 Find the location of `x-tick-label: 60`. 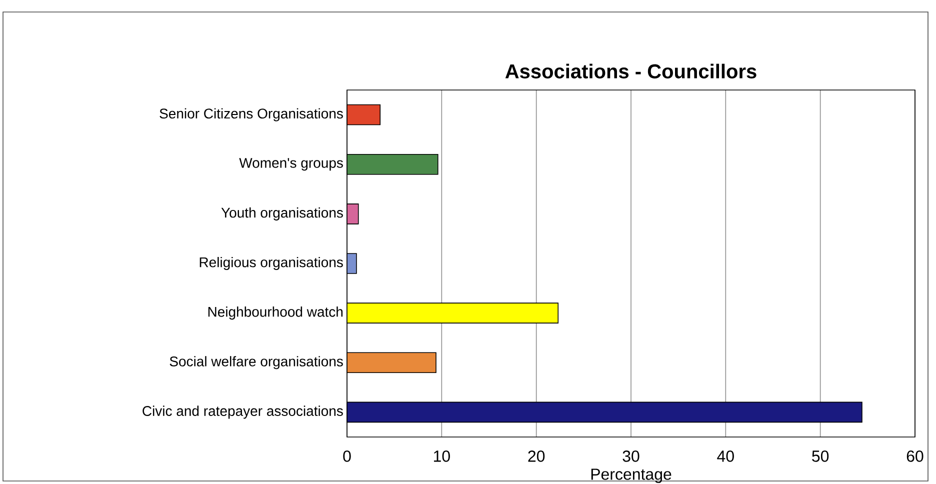

x-tick-label: 60 is located at coordinates (915, 456).